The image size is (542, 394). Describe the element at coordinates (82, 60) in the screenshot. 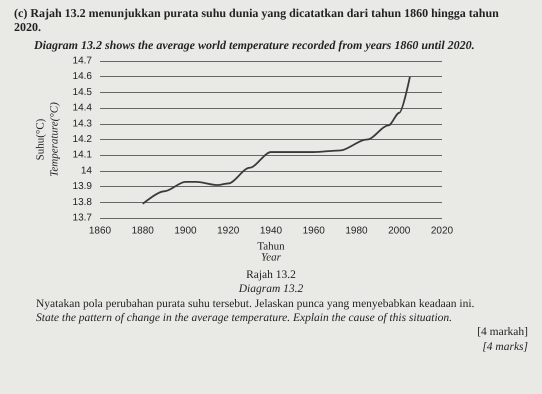

I see `y-tick-label: 14.7` at that location.